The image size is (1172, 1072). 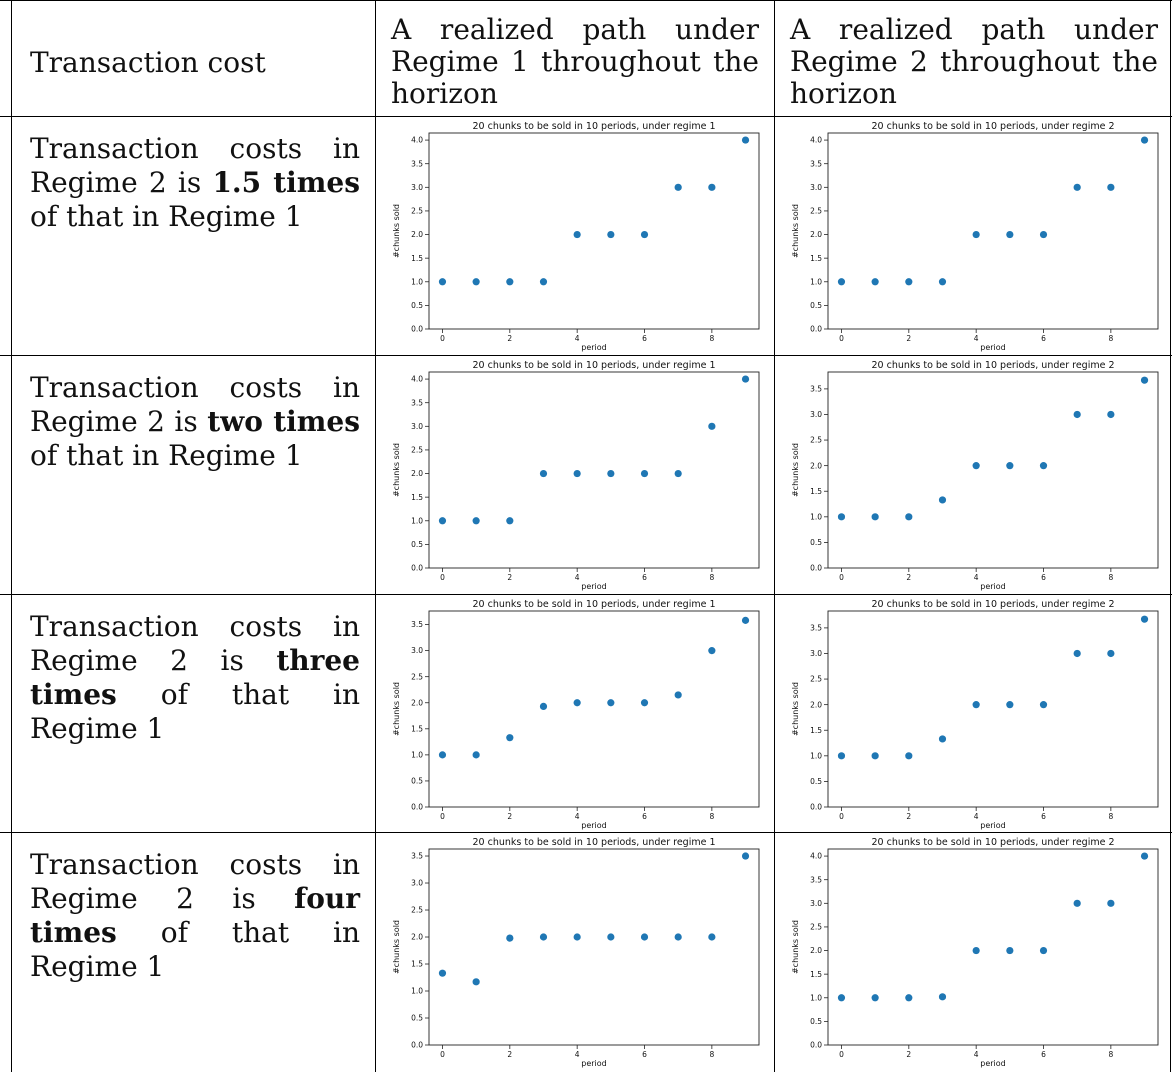 What do you see at coordinates (1171, 536) in the screenshot?
I see `table-border-right` at bounding box center [1171, 536].